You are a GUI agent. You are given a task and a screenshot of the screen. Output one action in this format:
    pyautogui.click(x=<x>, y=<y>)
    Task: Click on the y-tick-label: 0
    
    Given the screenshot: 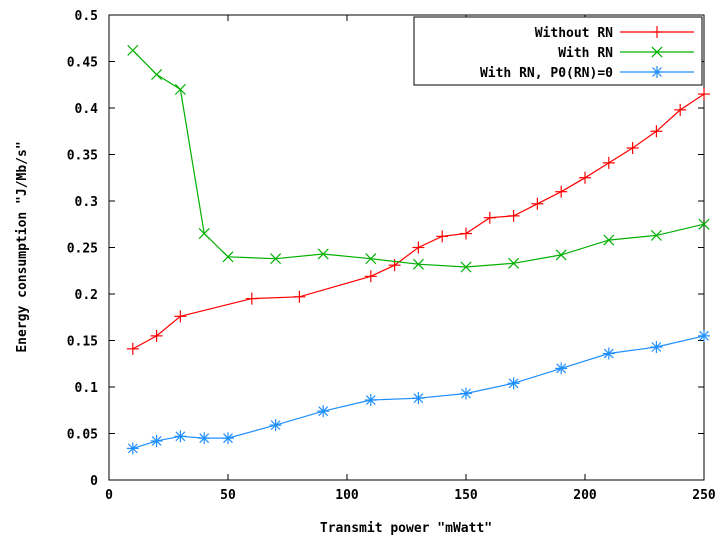 What is the action you would take?
    pyautogui.click(x=94, y=481)
    